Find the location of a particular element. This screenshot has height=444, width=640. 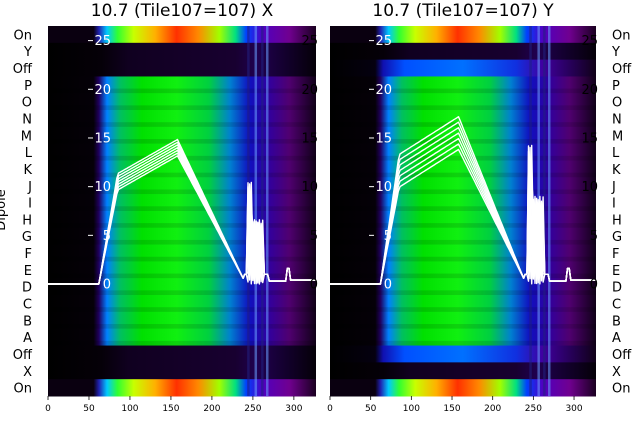

overlay-tick-label-right: 20 is located at coordinates (589, 90).